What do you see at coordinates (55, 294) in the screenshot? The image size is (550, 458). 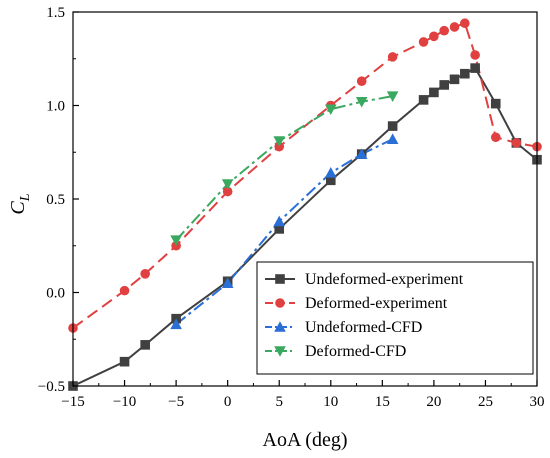 I see `y-tick-label: 0.0` at bounding box center [55, 294].